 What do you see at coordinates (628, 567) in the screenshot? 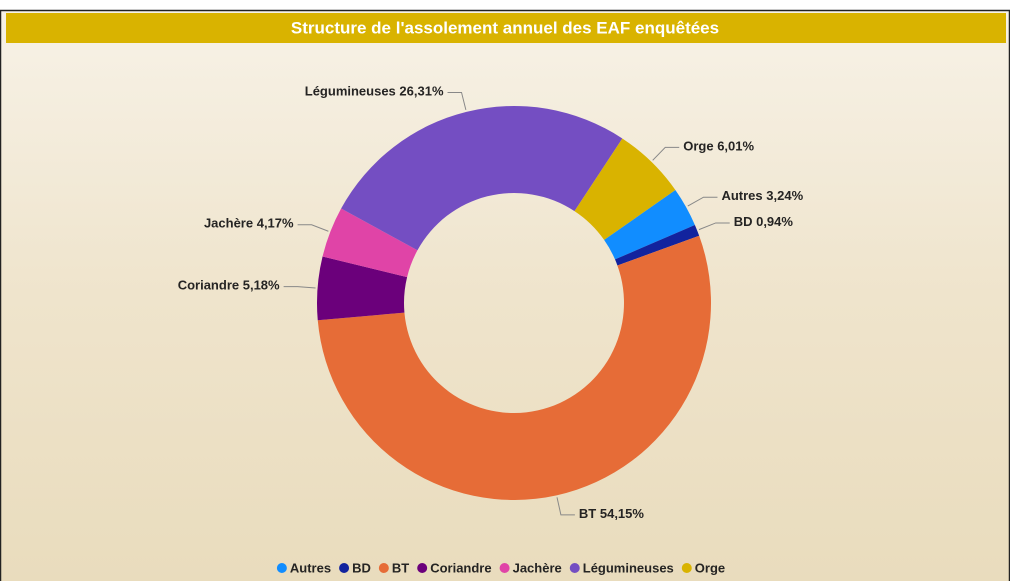
I see `legend-label: Légumineuses` at bounding box center [628, 567].